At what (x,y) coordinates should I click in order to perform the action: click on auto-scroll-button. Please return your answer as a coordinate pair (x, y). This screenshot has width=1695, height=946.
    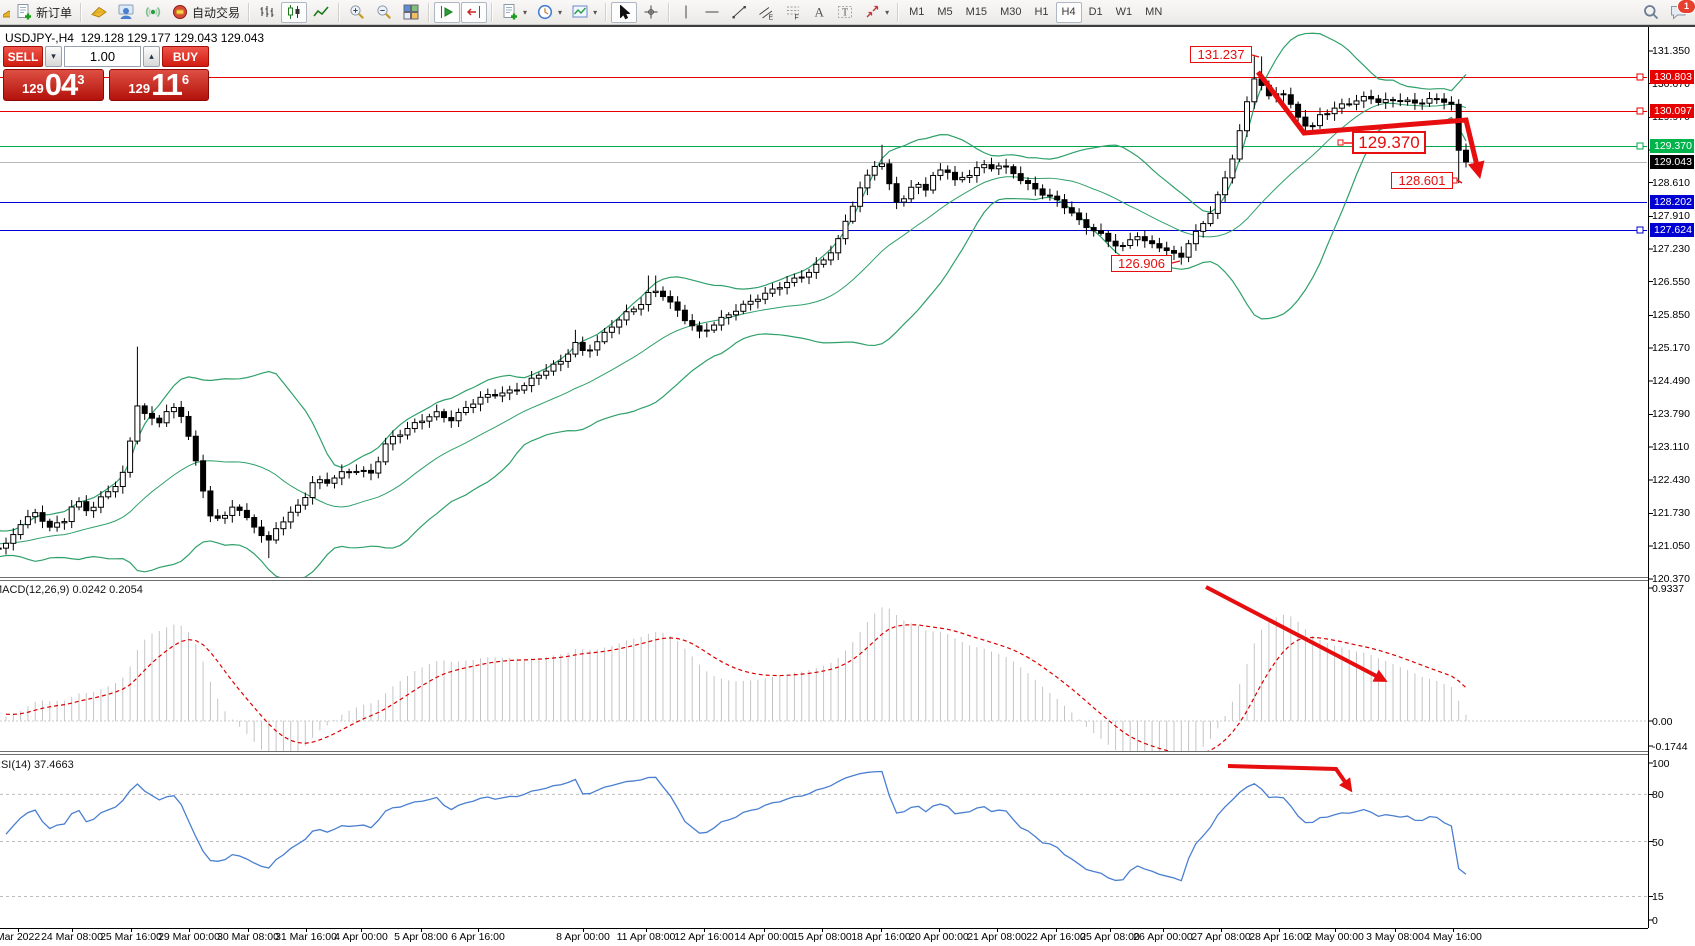
    Looking at the image, I should click on (447, 12).